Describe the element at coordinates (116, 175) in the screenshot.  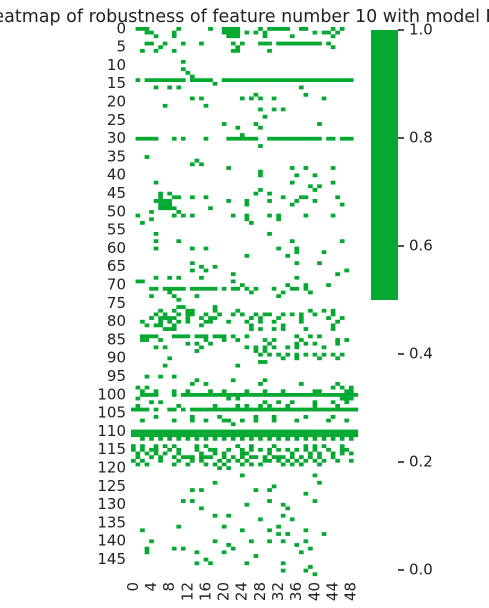
I see `y-tick-label: 40` at that location.